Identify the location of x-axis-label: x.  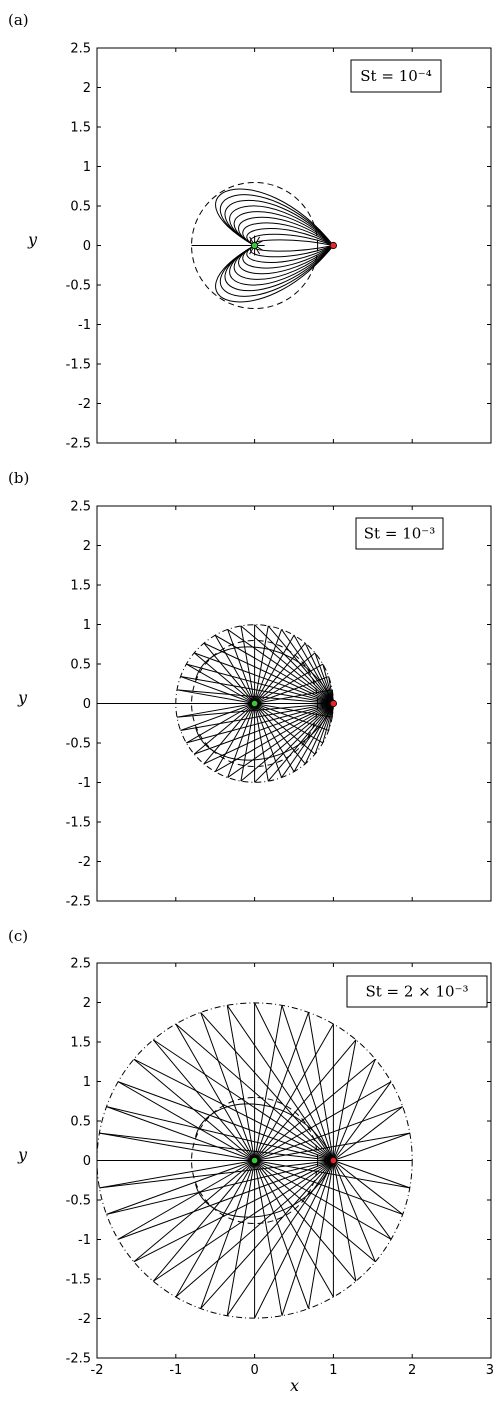
(294, 1385).